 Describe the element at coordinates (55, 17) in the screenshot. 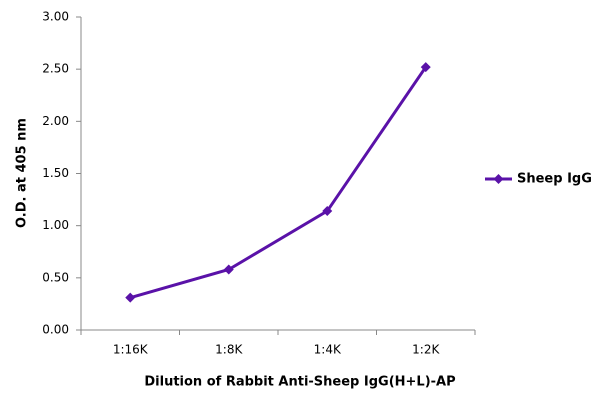

I see `y-tick-label: 3.00` at that location.